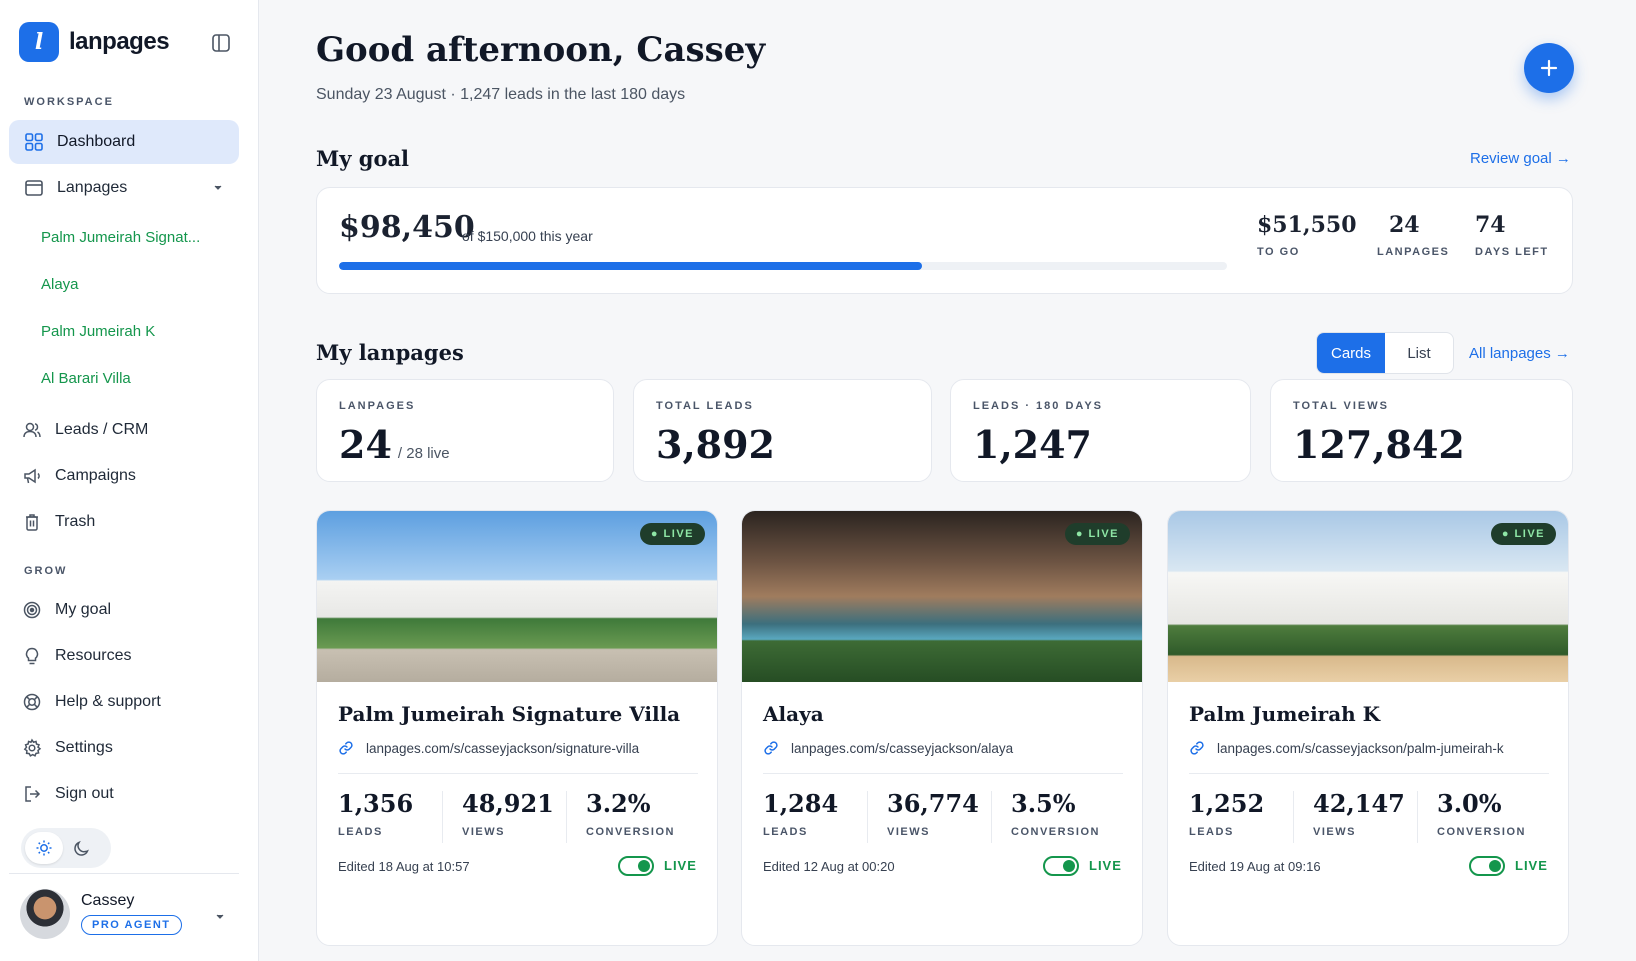 The image size is (1636, 961). I want to click on metric-conversion: 3.2% CONVERSION, so click(630, 813).